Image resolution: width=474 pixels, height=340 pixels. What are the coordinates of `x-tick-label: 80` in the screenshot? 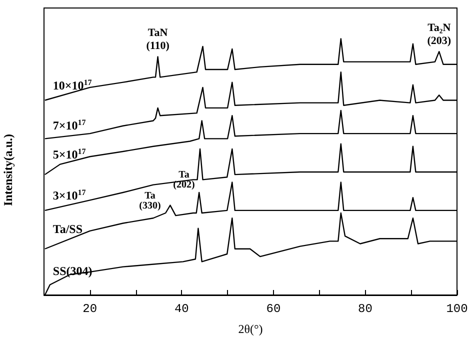 It's located at (365, 309).